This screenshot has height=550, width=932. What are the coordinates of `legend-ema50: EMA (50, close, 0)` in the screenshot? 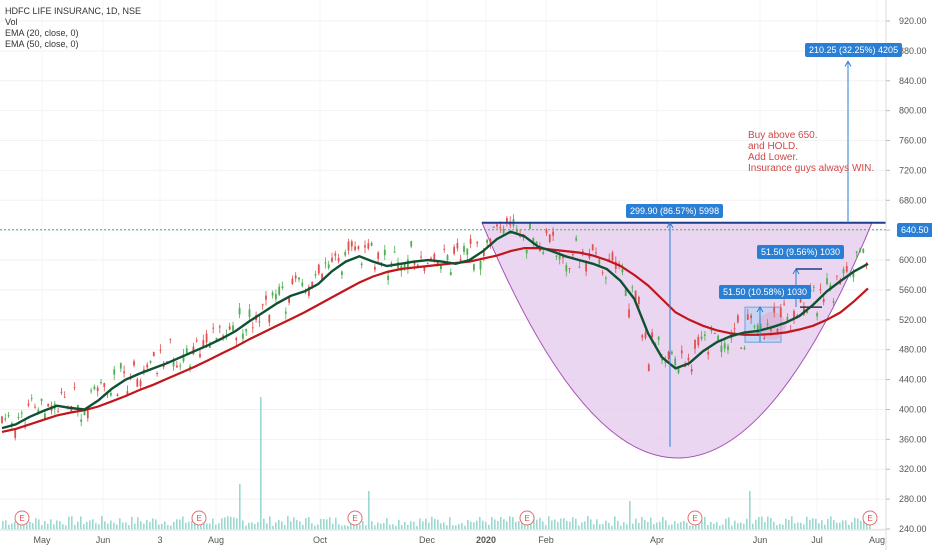 It's located at (42, 44).